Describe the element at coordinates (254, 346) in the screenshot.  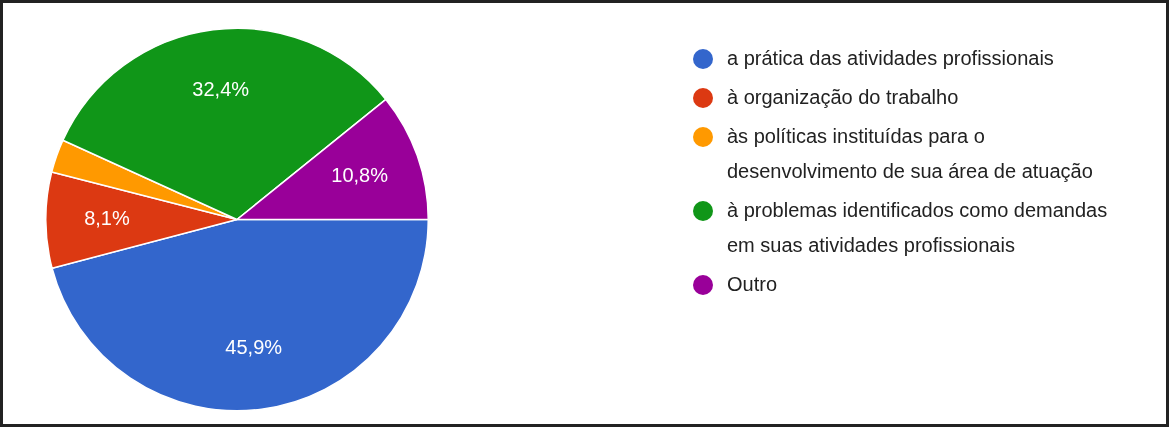
I see `data-label: 45,9%` at that location.